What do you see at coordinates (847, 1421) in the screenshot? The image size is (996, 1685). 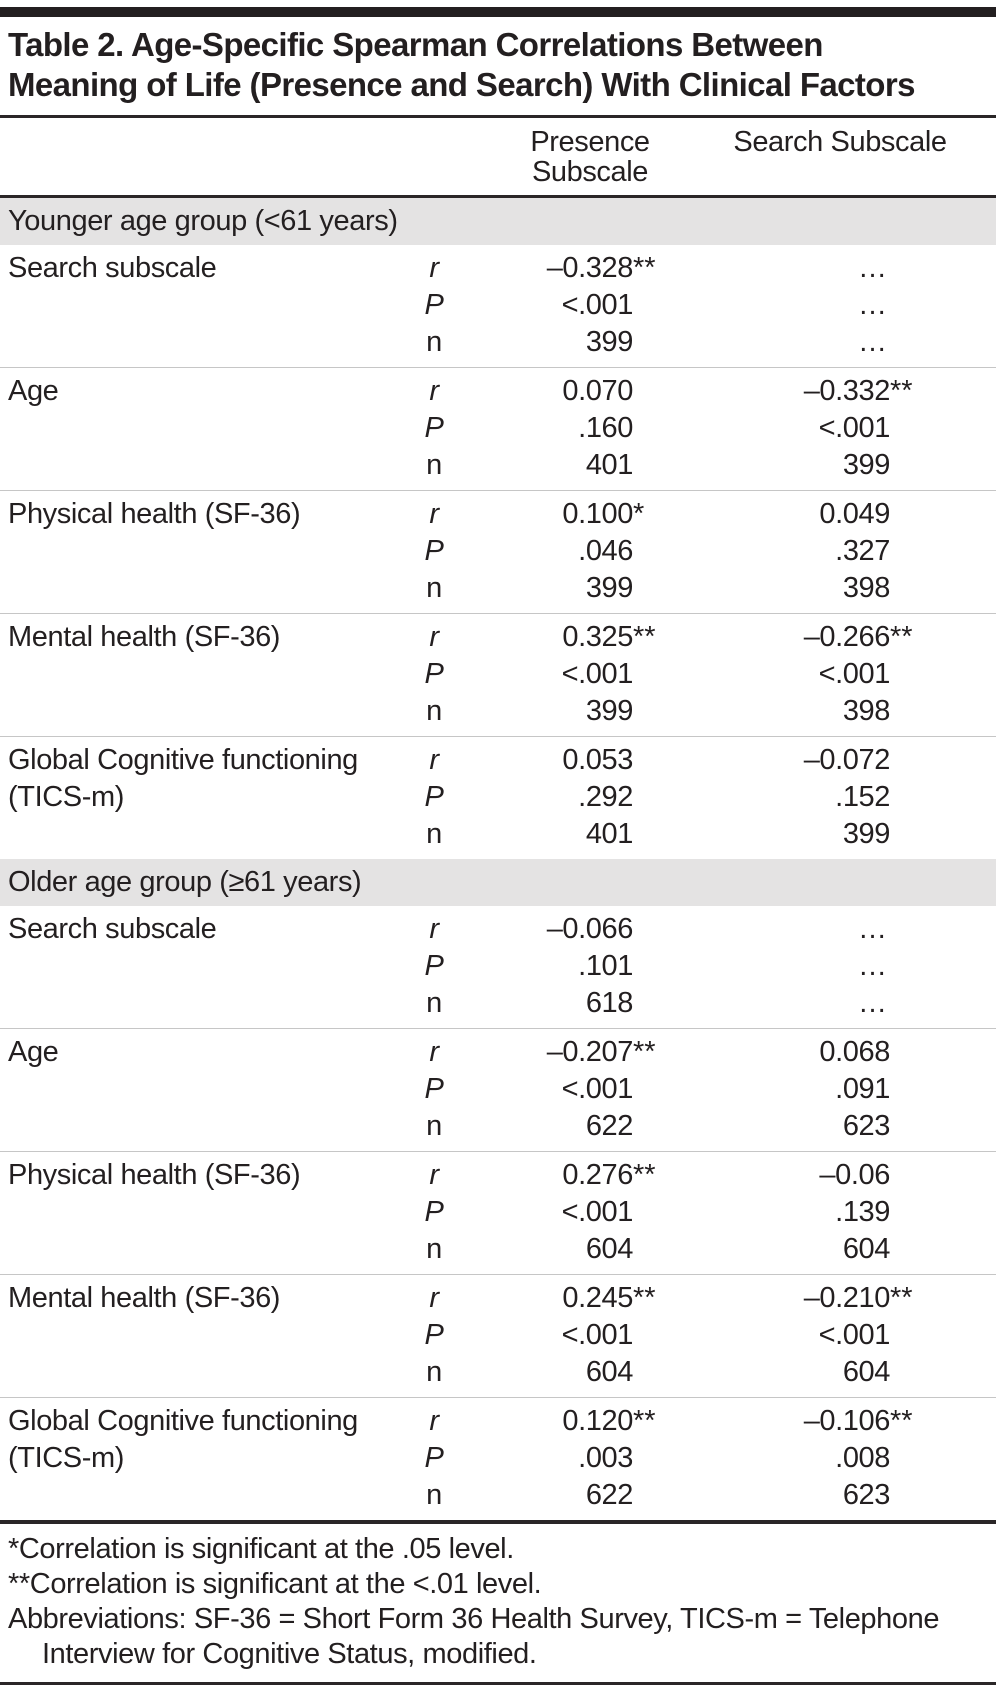 I see `search-value: –0.106` at bounding box center [847, 1421].